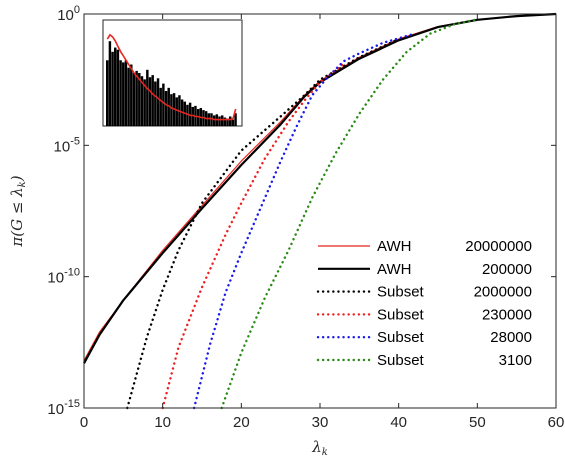 This screenshot has height=464, width=565. What do you see at coordinates (401, 360) in the screenshot?
I see `legend-name-5: Subset` at bounding box center [401, 360].